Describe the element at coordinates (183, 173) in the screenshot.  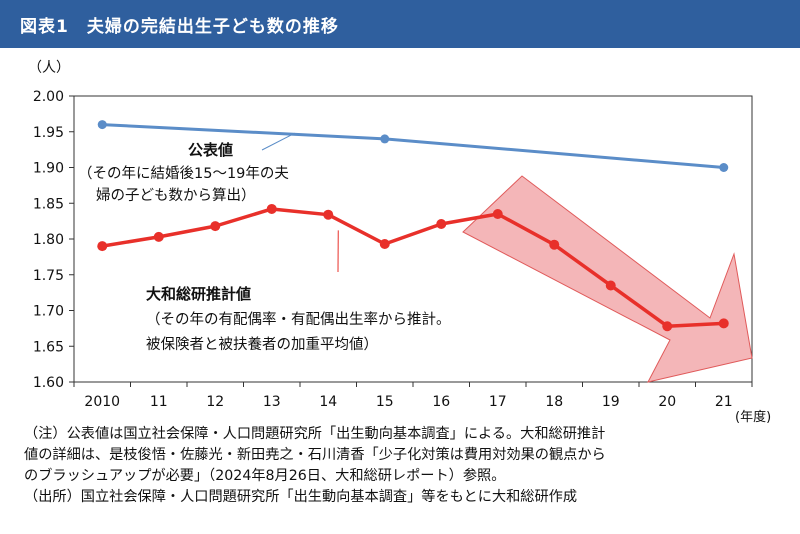
I see `official-note-line-1: （その年に結婚後15～19年の夫` at that location.